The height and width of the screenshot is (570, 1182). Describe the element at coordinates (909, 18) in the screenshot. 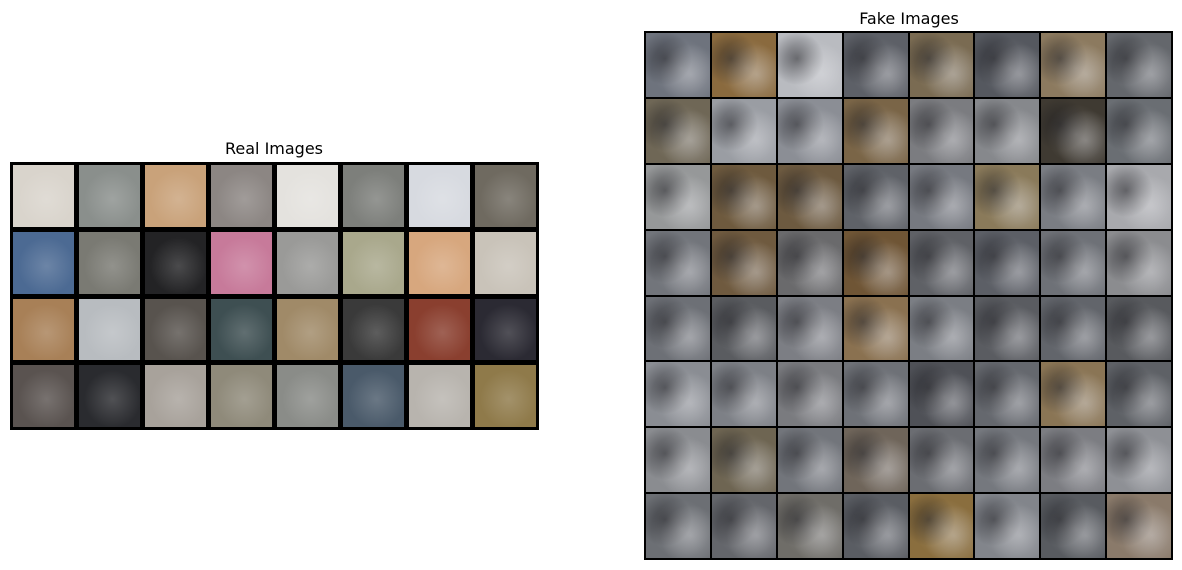

I see `fake-images-title: Fake Images` at that location.